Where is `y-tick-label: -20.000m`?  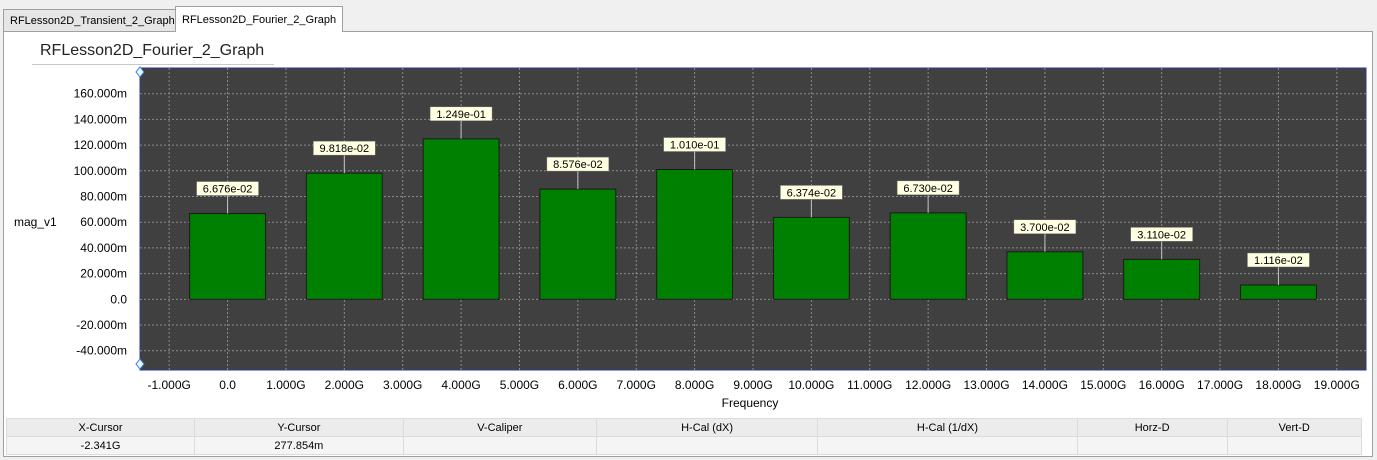 y-tick-label: -20.000m is located at coordinates (101, 325).